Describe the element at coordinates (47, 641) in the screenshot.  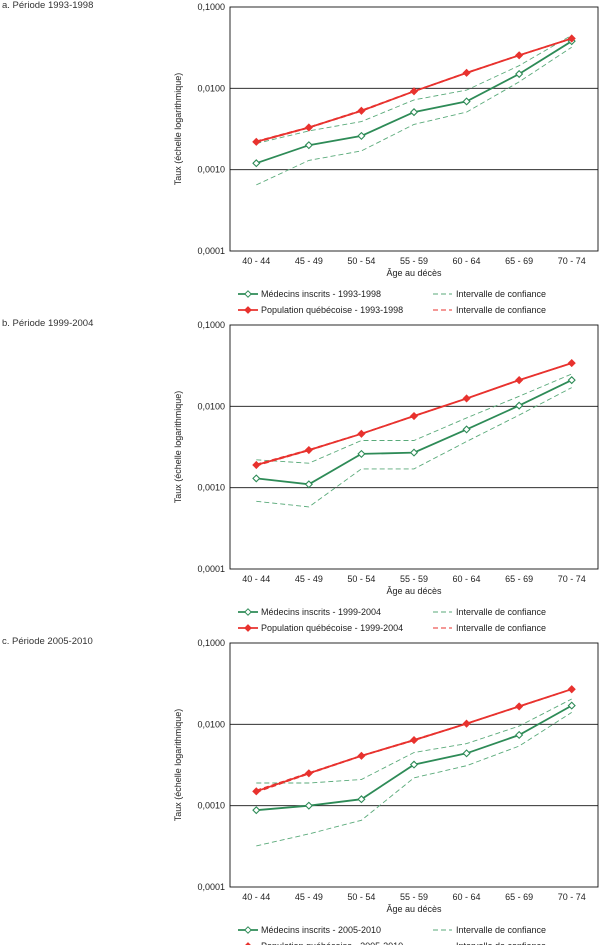
I see `chart-title: c. Période 2005-2010` at that location.